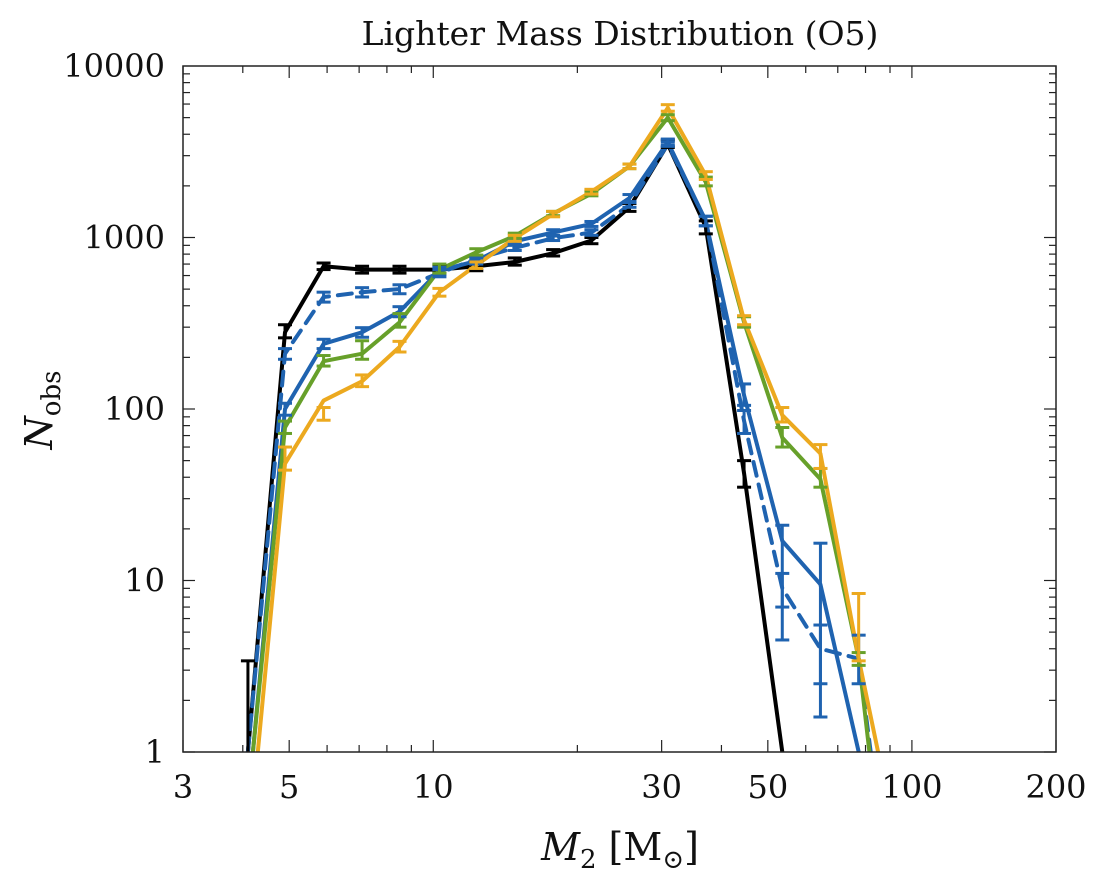 This screenshot has height=875, width=1096. What do you see at coordinates (1055, 787) in the screenshot?
I see `x-tick-label: 200` at bounding box center [1055, 787].